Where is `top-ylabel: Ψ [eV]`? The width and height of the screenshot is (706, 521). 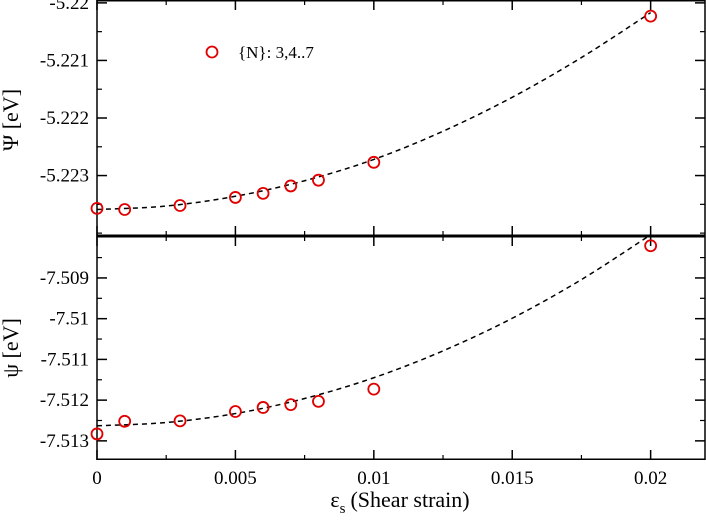
top-ylabel: Ψ [eV] is located at coordinates (11, 120).